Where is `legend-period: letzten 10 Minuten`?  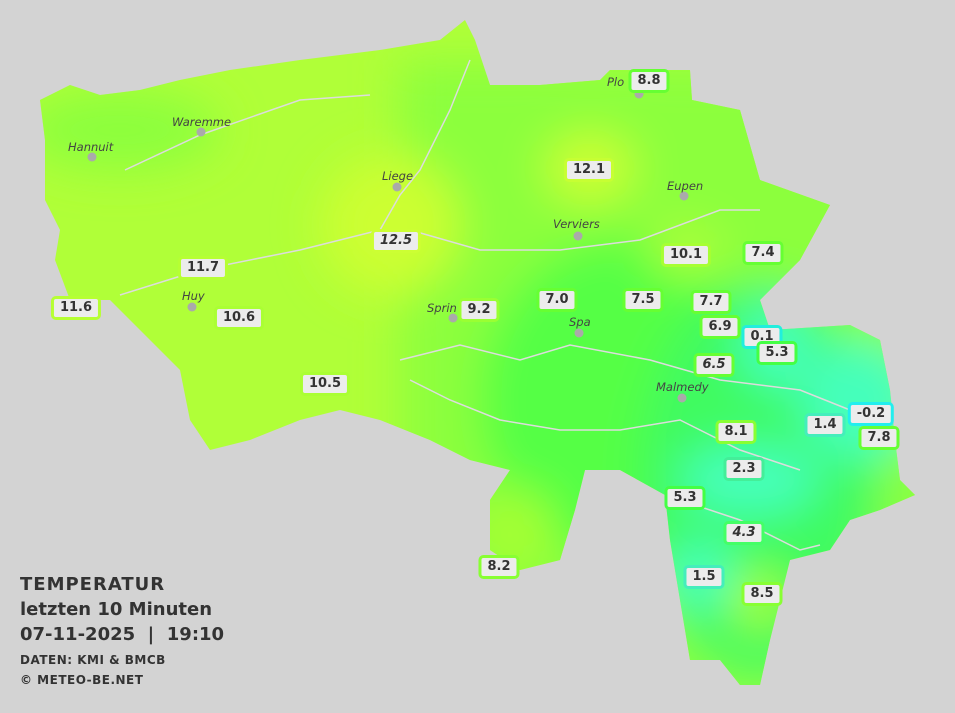 legend-period: letzten 10 Minuten is located at coordinates (116, 609).